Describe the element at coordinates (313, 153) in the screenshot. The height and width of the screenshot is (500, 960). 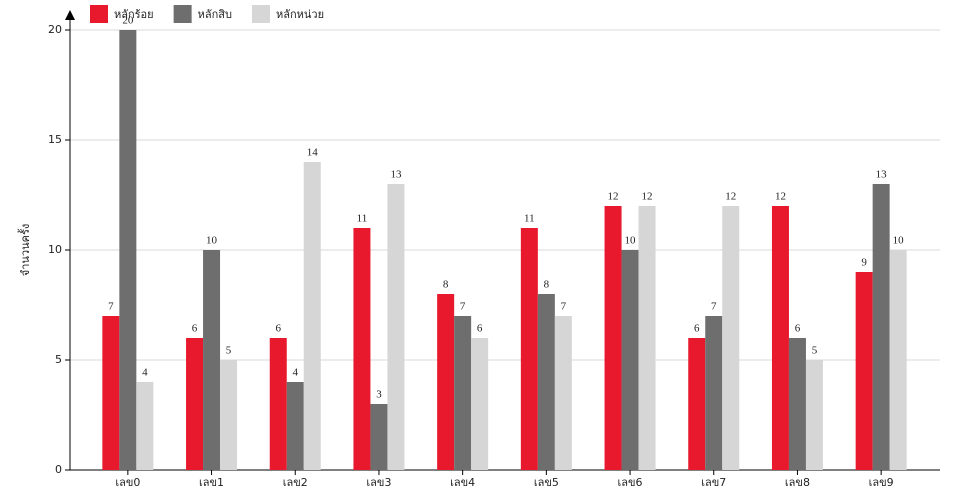
I see `value-label: 14` at that location.